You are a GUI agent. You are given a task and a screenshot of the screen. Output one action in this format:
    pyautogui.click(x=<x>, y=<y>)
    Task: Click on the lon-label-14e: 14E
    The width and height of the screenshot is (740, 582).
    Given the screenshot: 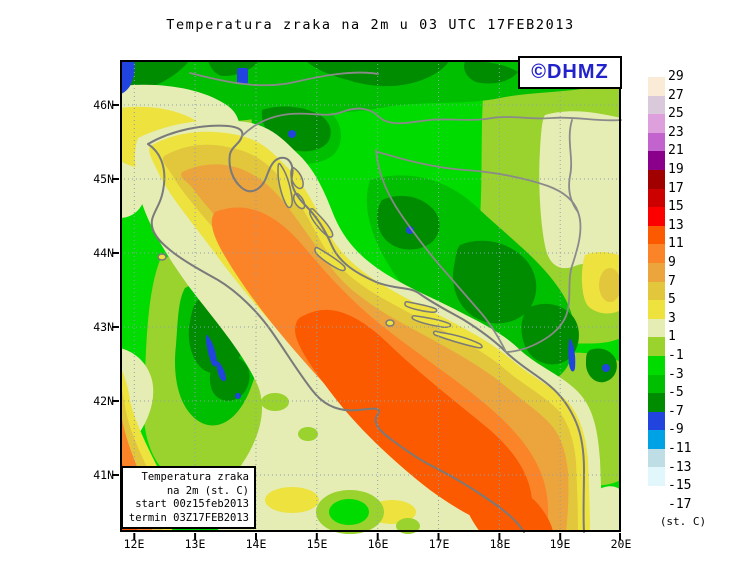 What is the action you would take?
    pyautogui.click(x=256, y=544)
    